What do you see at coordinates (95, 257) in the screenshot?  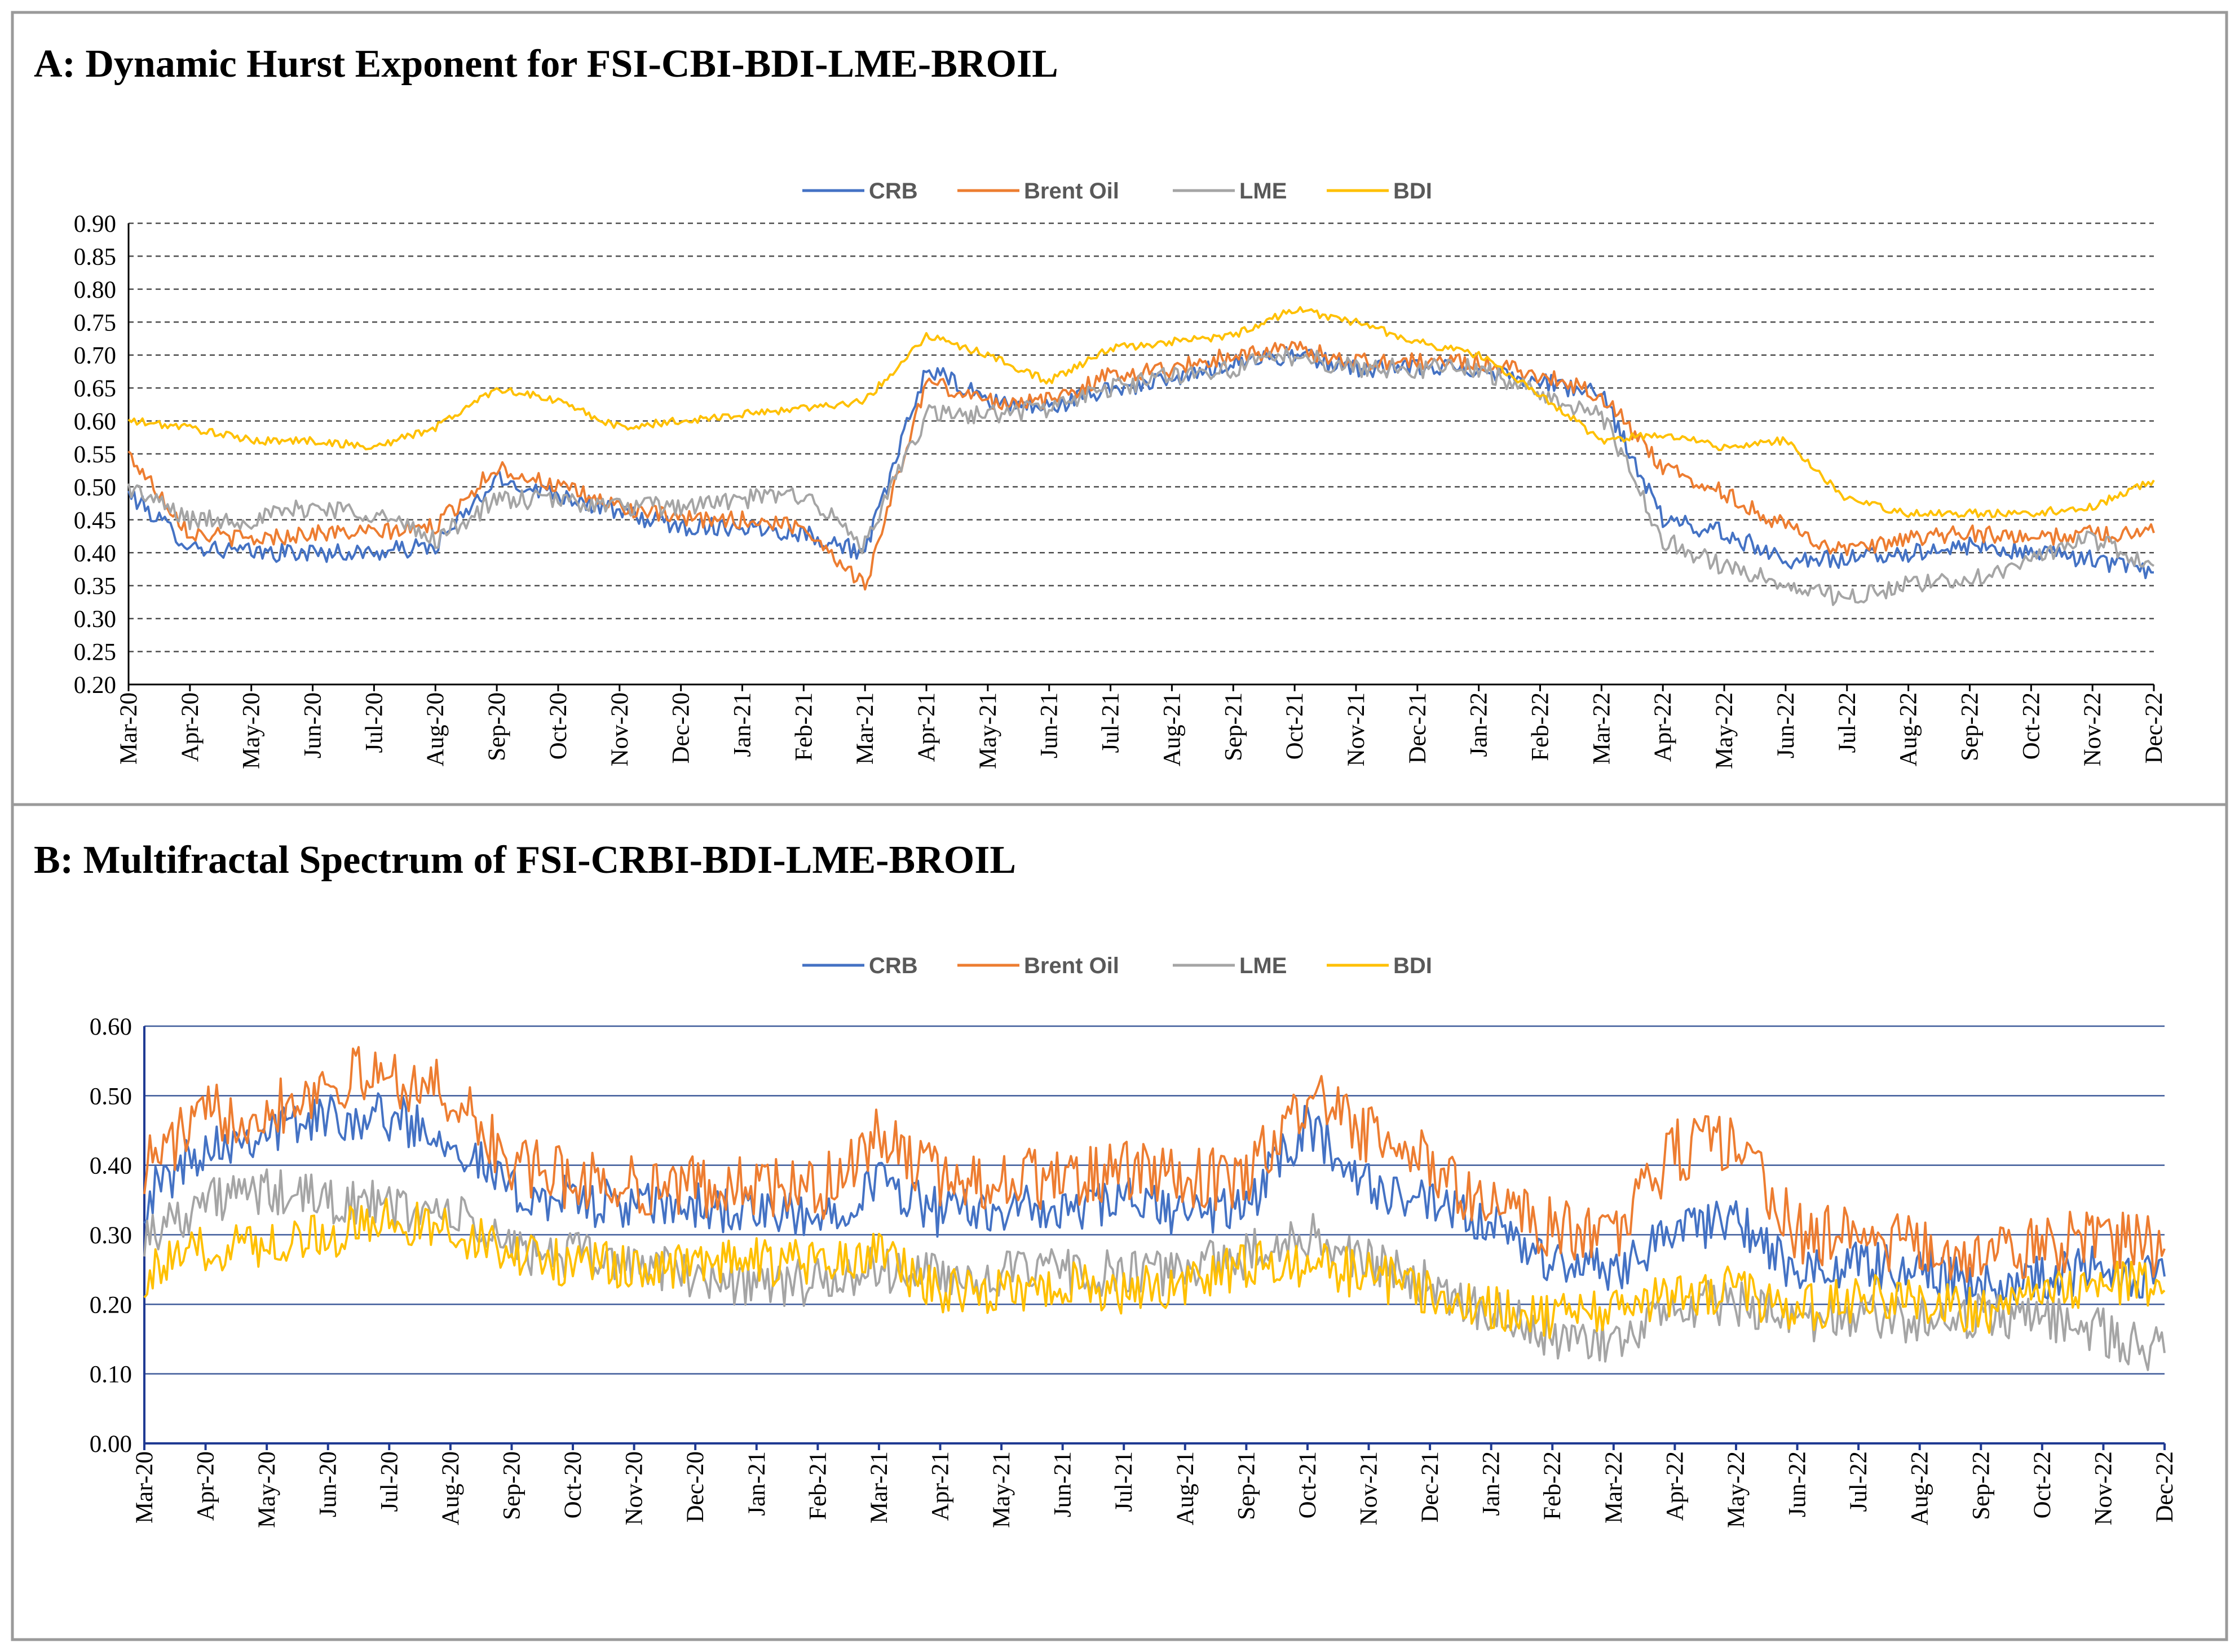 I see `y-tick-label: 0.85` at bounding box center [95, 257].